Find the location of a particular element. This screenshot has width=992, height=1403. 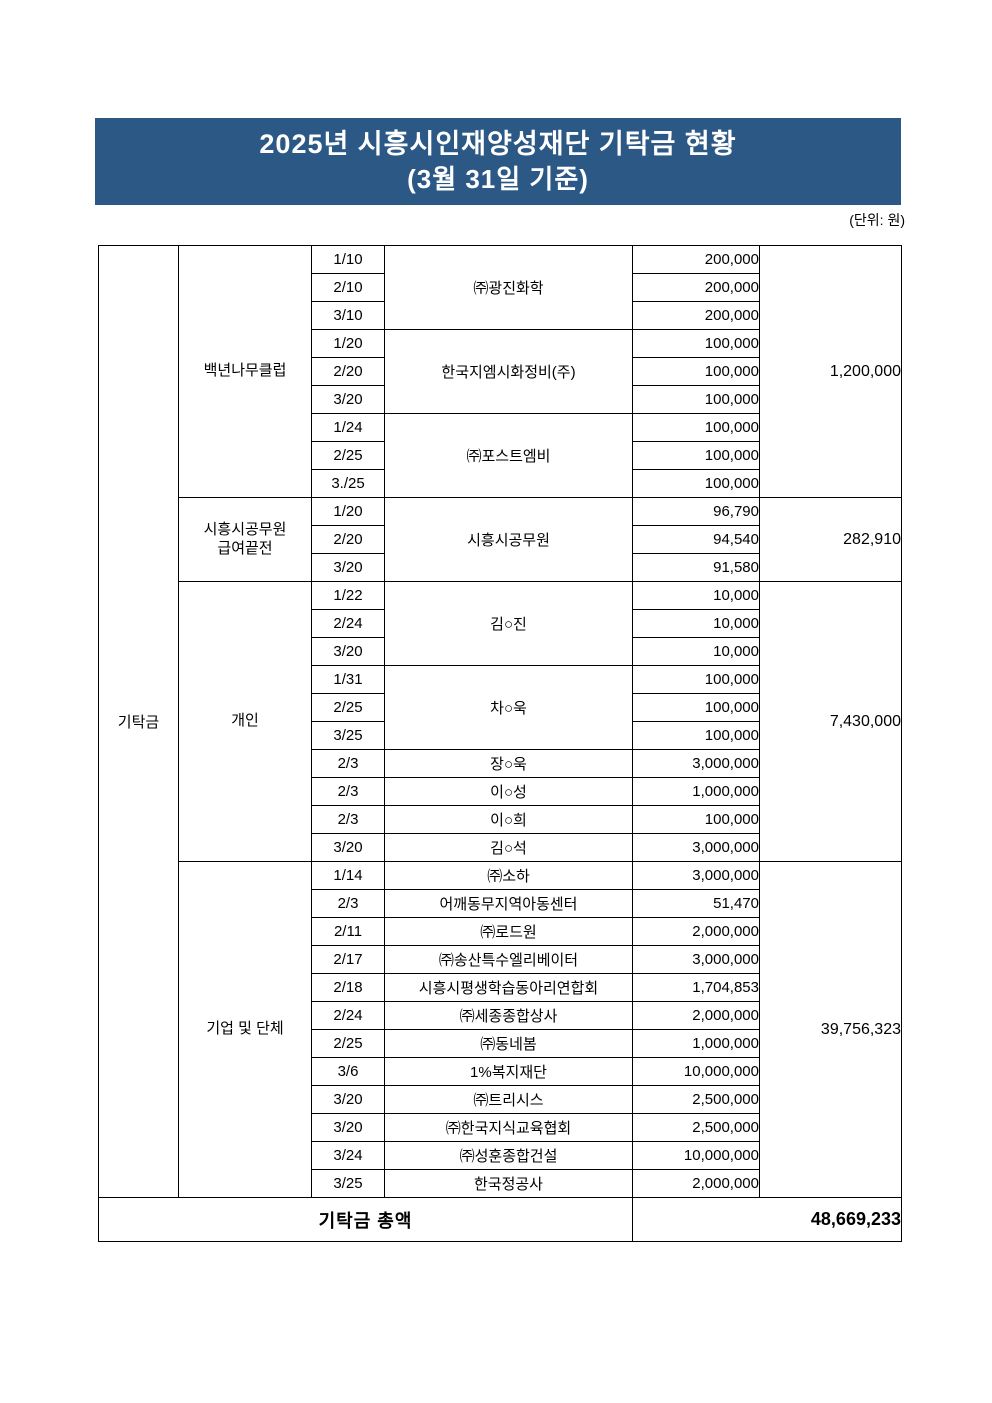

subtotal-cell: 1,200,000 is located at coordinates (830, 371).